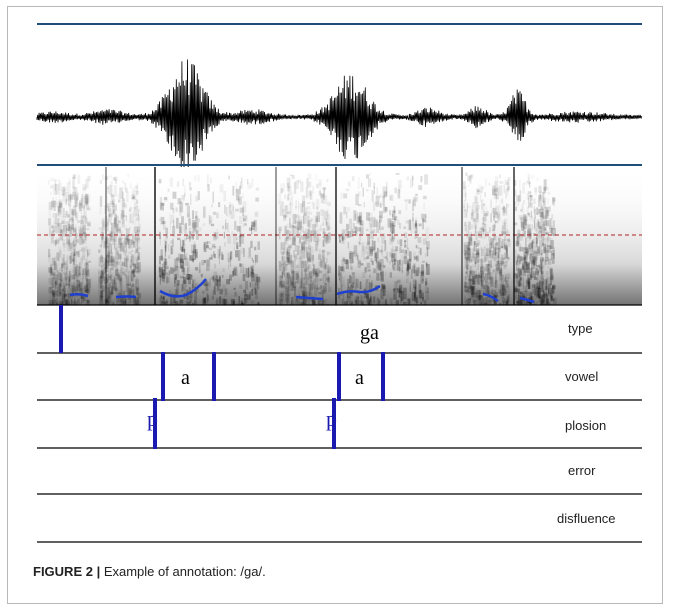 The height and width of the screenshot is (612, 673). I want to click on plosion-label-p-2: p, so click(331, 418).